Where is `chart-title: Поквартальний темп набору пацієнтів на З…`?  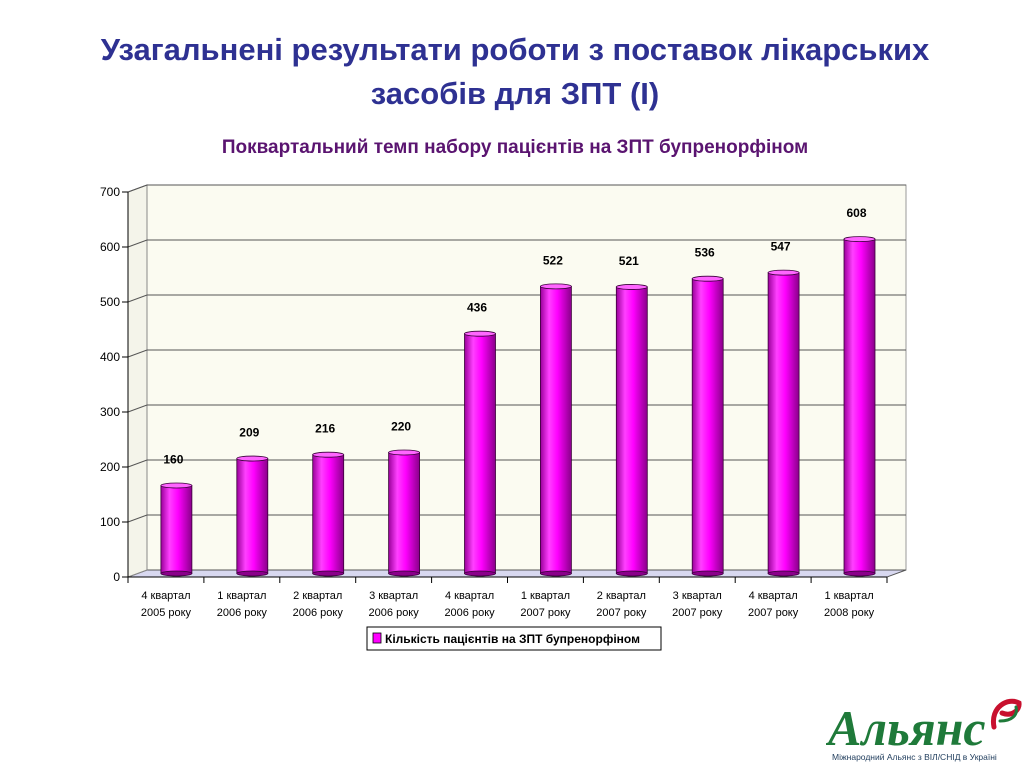 chart-title: Поквартальний темп набору пацієнтів на З… is located at coordinates (515, 147).